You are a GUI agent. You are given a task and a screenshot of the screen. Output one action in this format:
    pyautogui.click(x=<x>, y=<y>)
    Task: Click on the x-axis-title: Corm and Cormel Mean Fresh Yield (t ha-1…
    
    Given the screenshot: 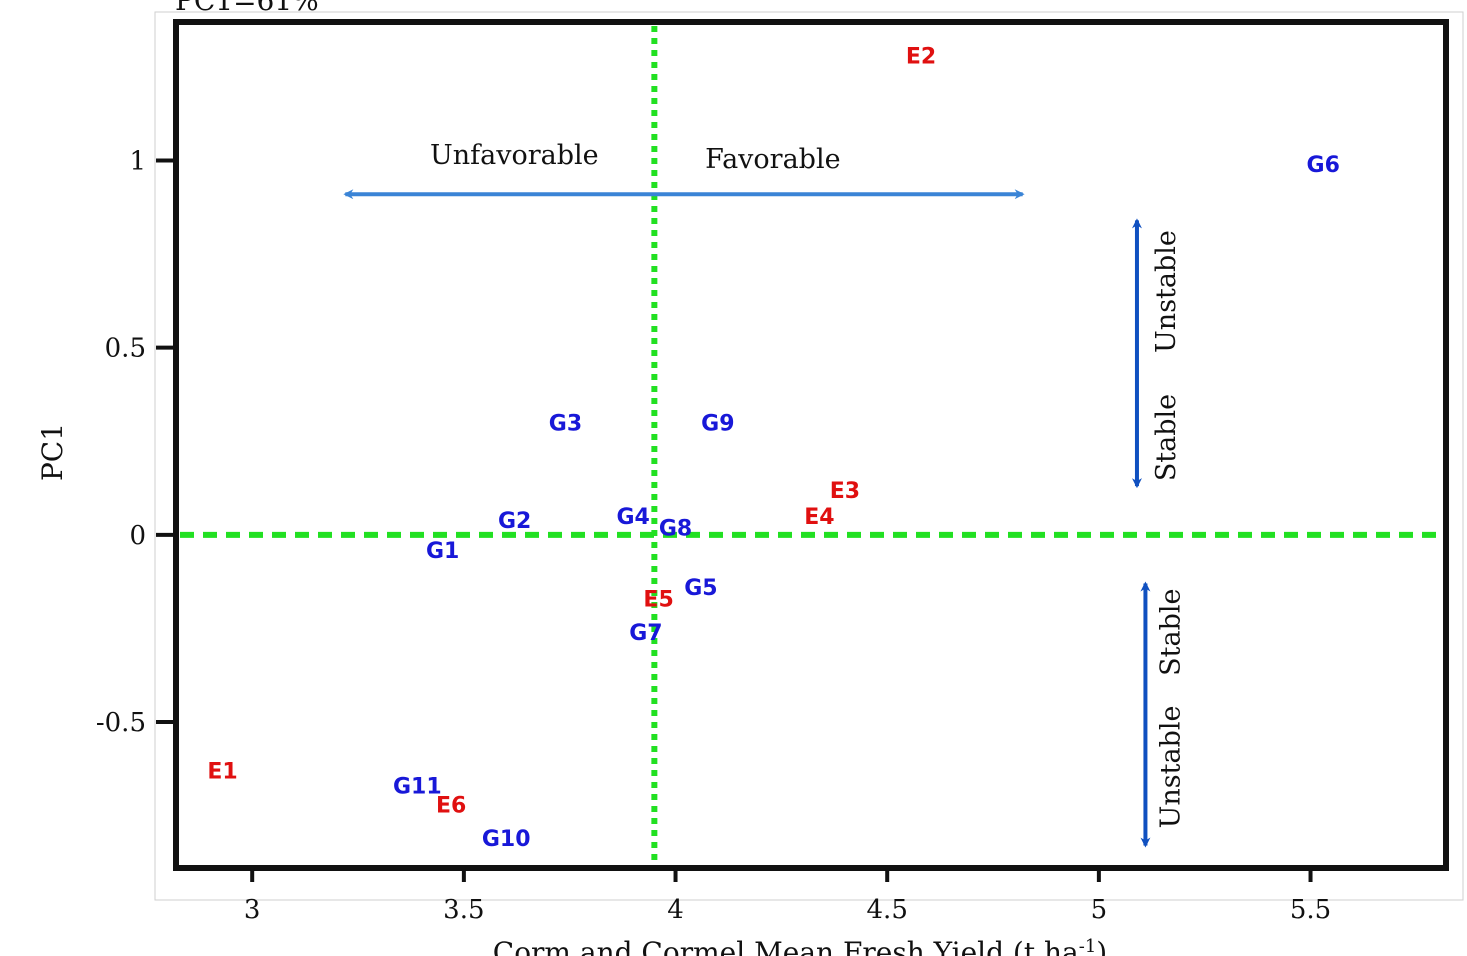 What is the action you would take?
    pyautogui.click(x=800, y=946)
    